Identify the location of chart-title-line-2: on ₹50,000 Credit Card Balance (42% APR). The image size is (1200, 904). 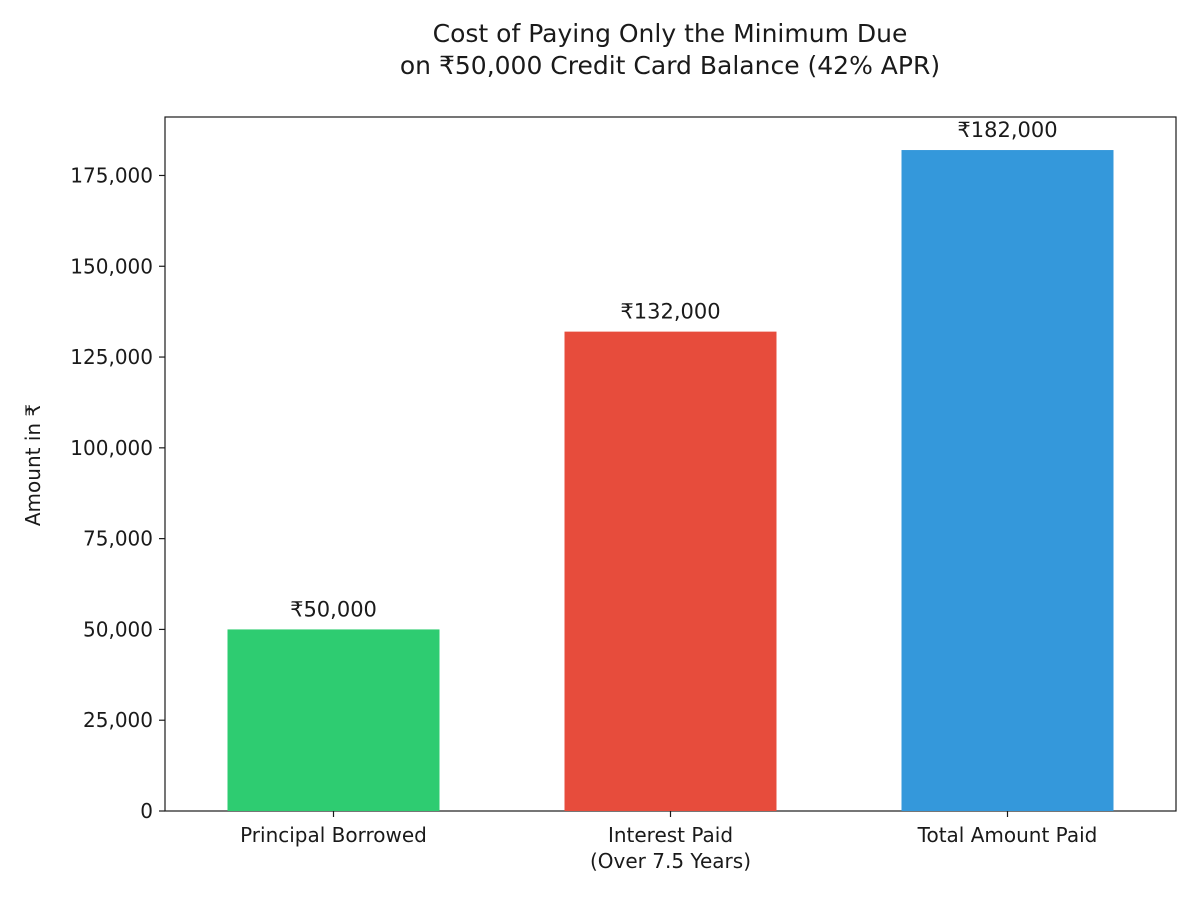
(670, 65).